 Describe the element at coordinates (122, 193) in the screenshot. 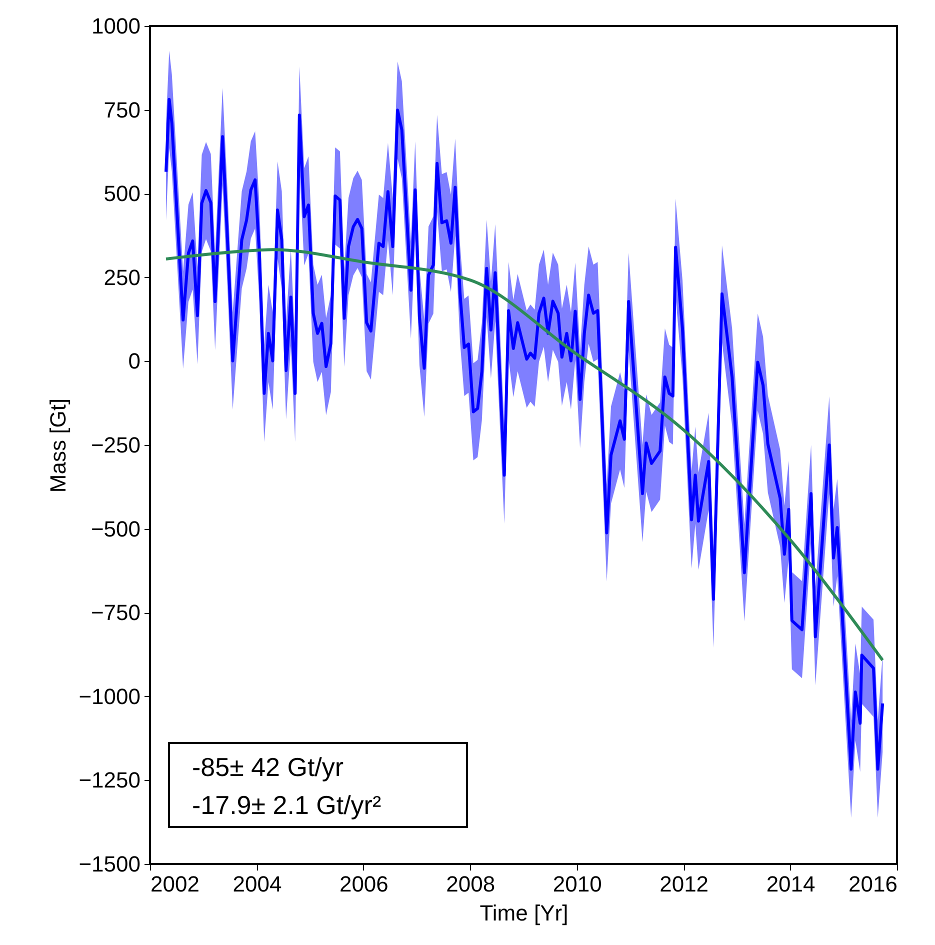

I see `y-tick-label: 500` at that location.